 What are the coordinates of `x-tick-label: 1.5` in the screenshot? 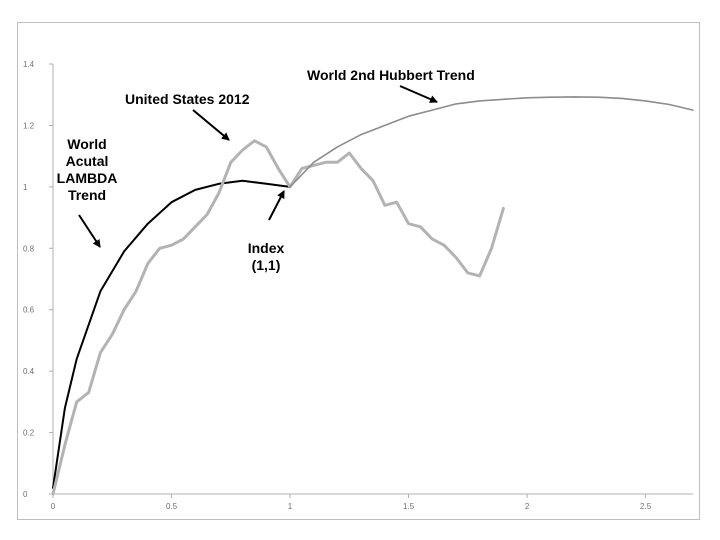 It's located at (409, 506).